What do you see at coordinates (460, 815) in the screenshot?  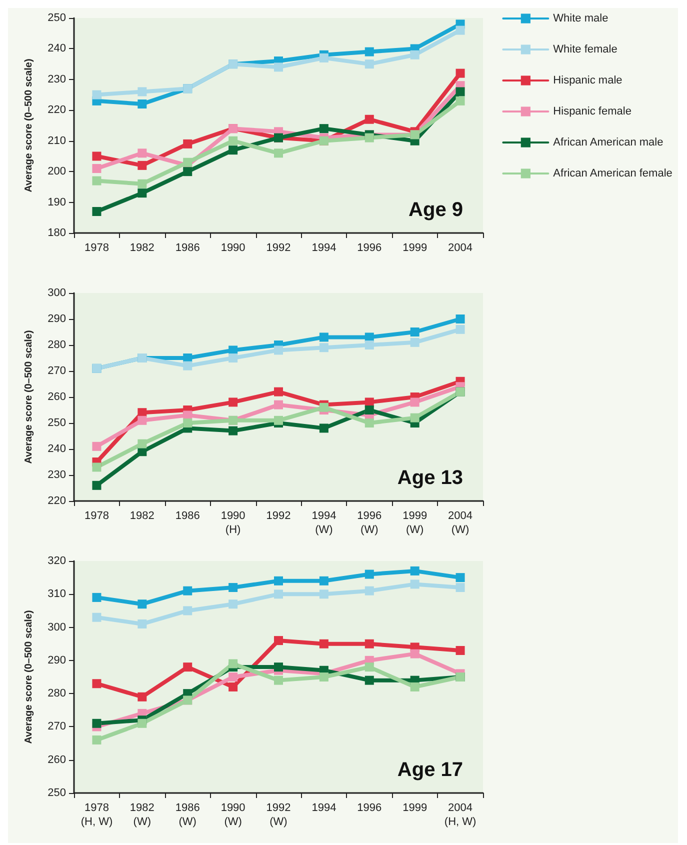 I see `x-tick-label: 2004 (H, W)` at bounding box center [460, 815].